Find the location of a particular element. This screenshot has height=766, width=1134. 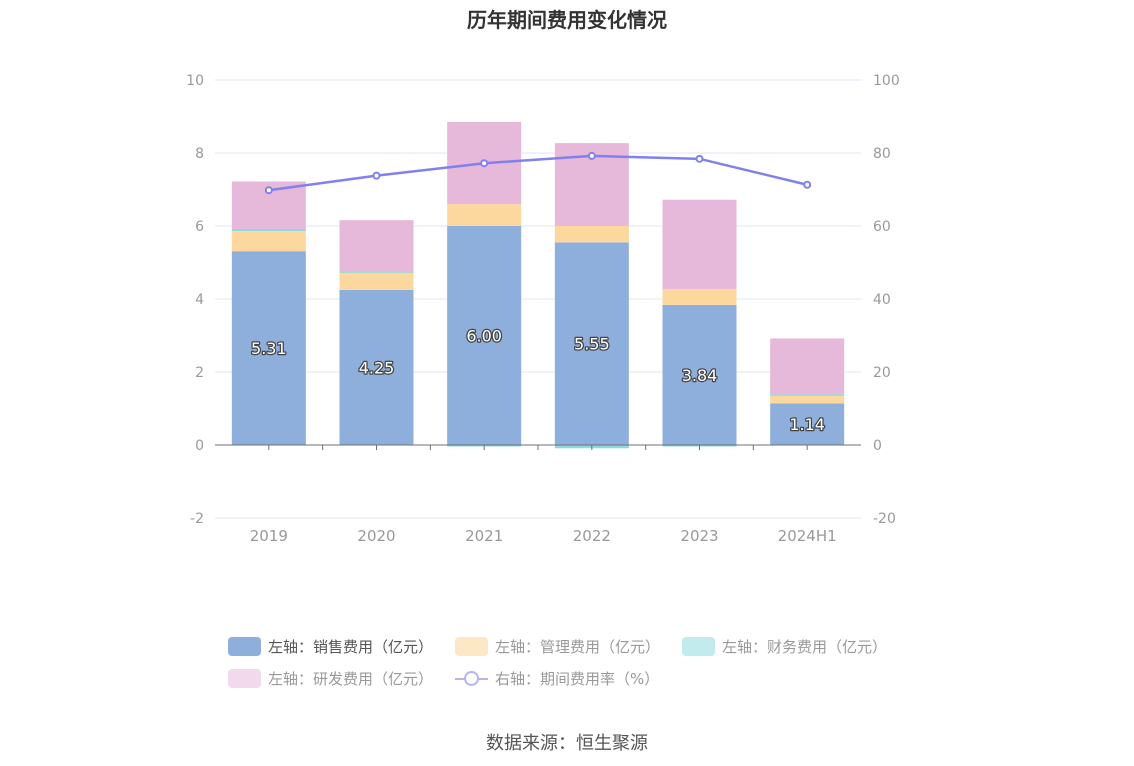

left-tick-label: 0 is located at coordinates (199, 446).